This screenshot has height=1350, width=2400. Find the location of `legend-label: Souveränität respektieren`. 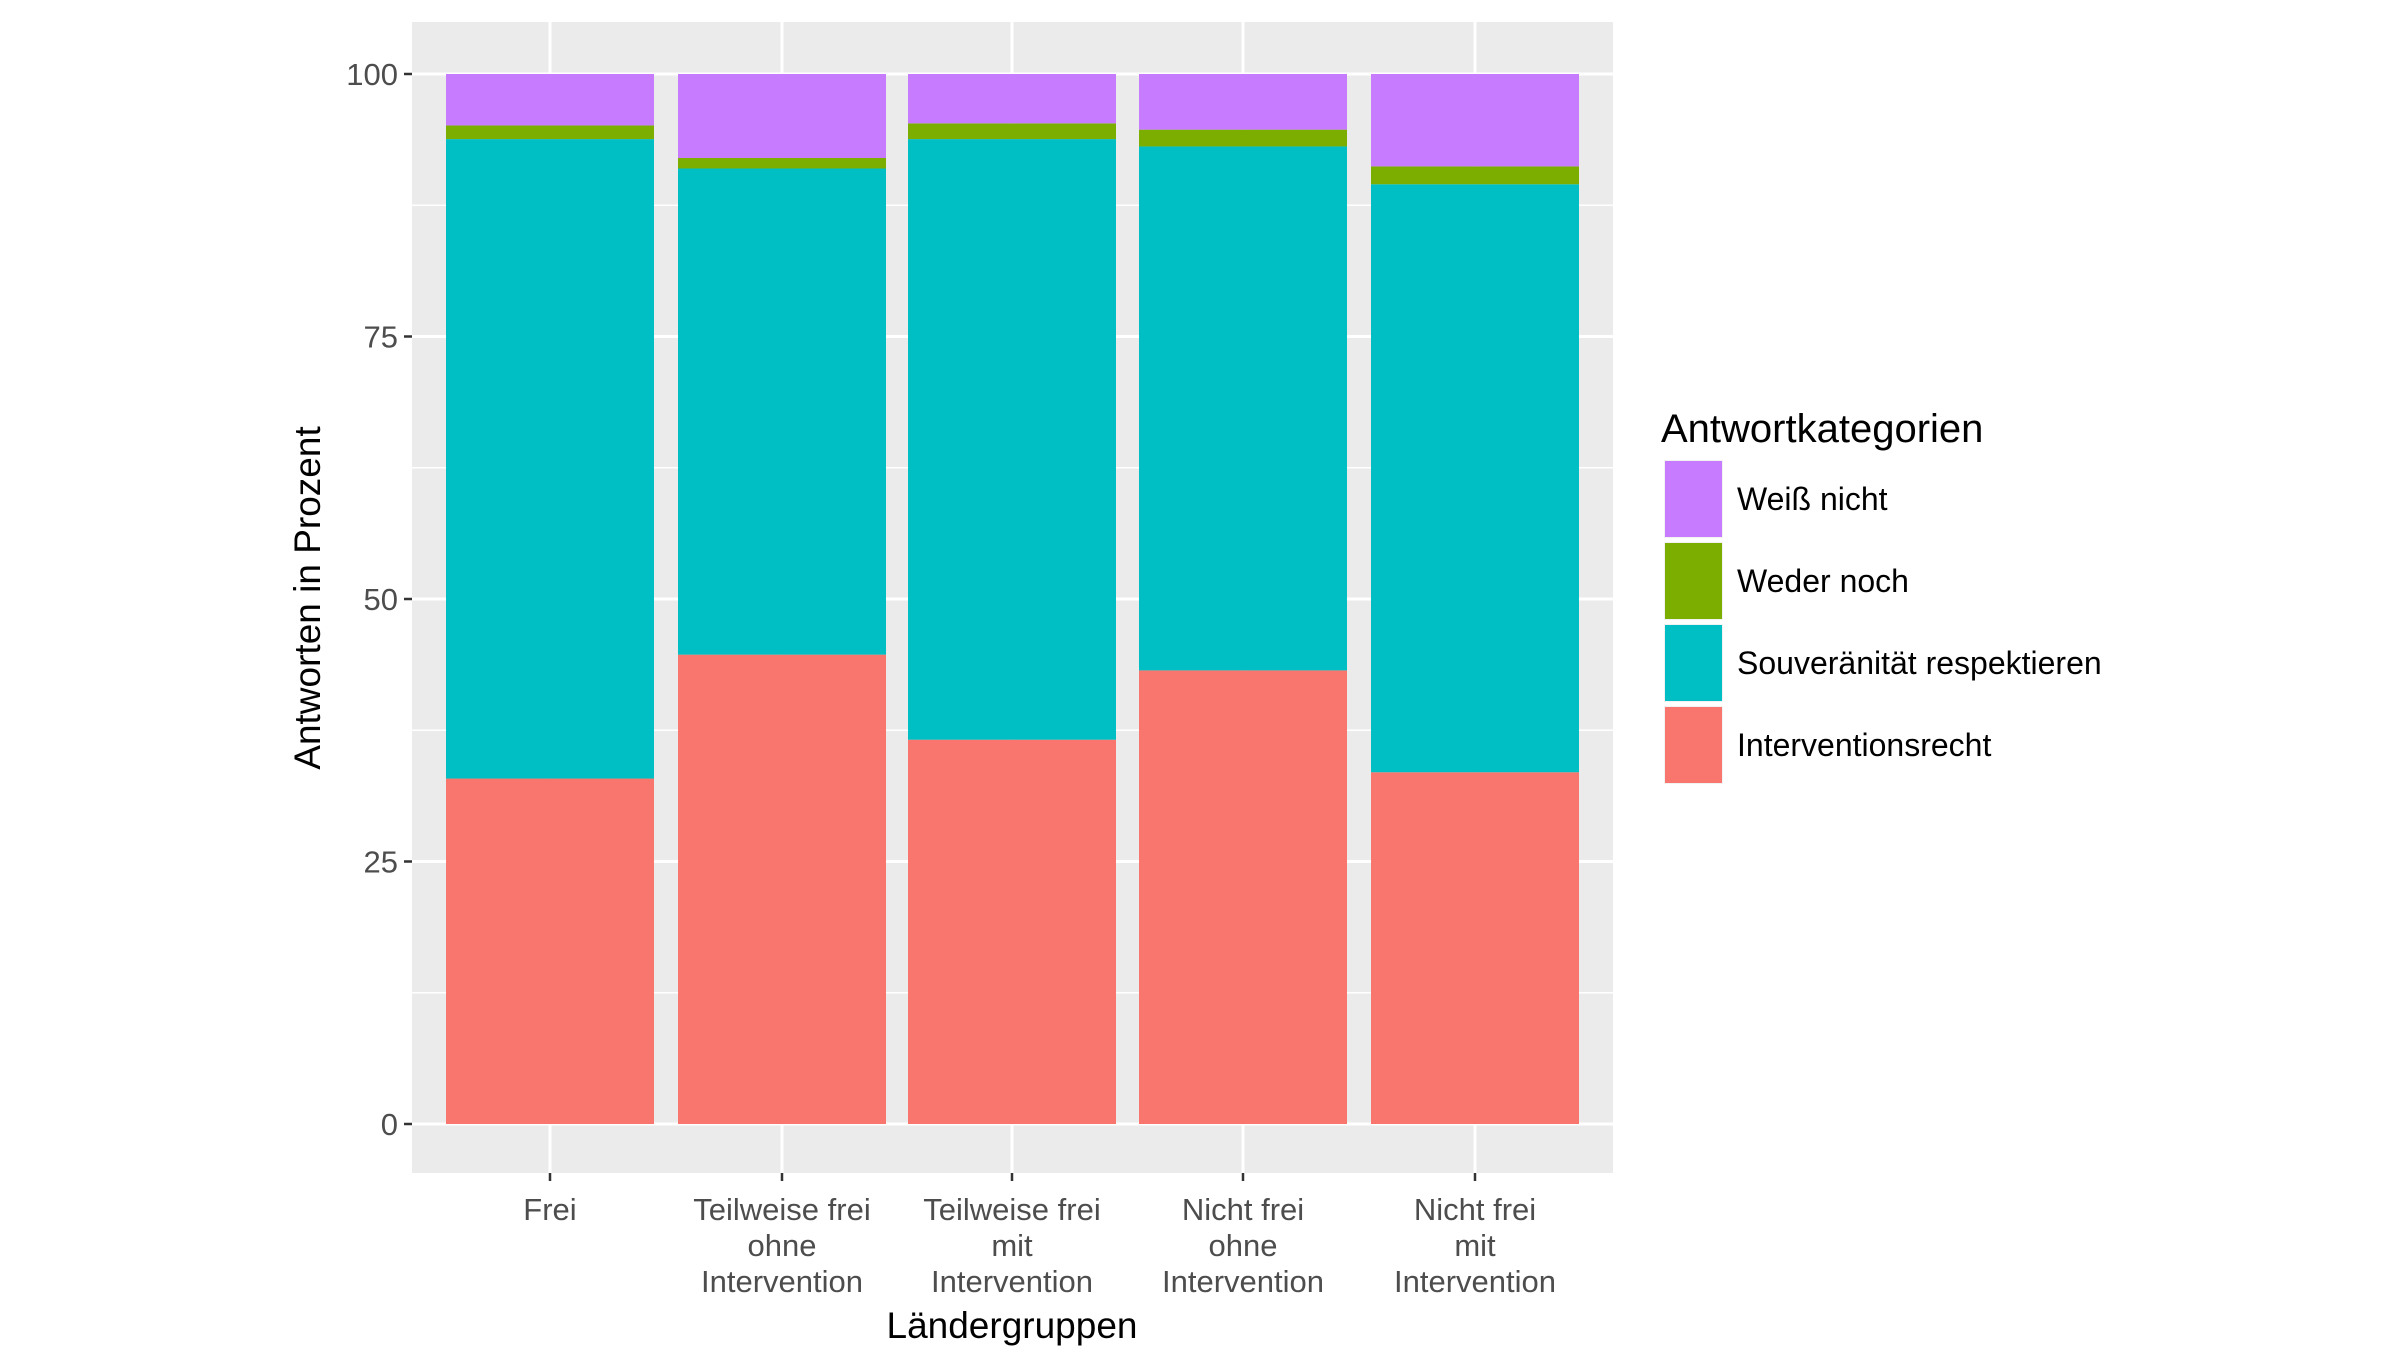

legend-label: Souveränität respektieren is located at coordinates (1919, 663).